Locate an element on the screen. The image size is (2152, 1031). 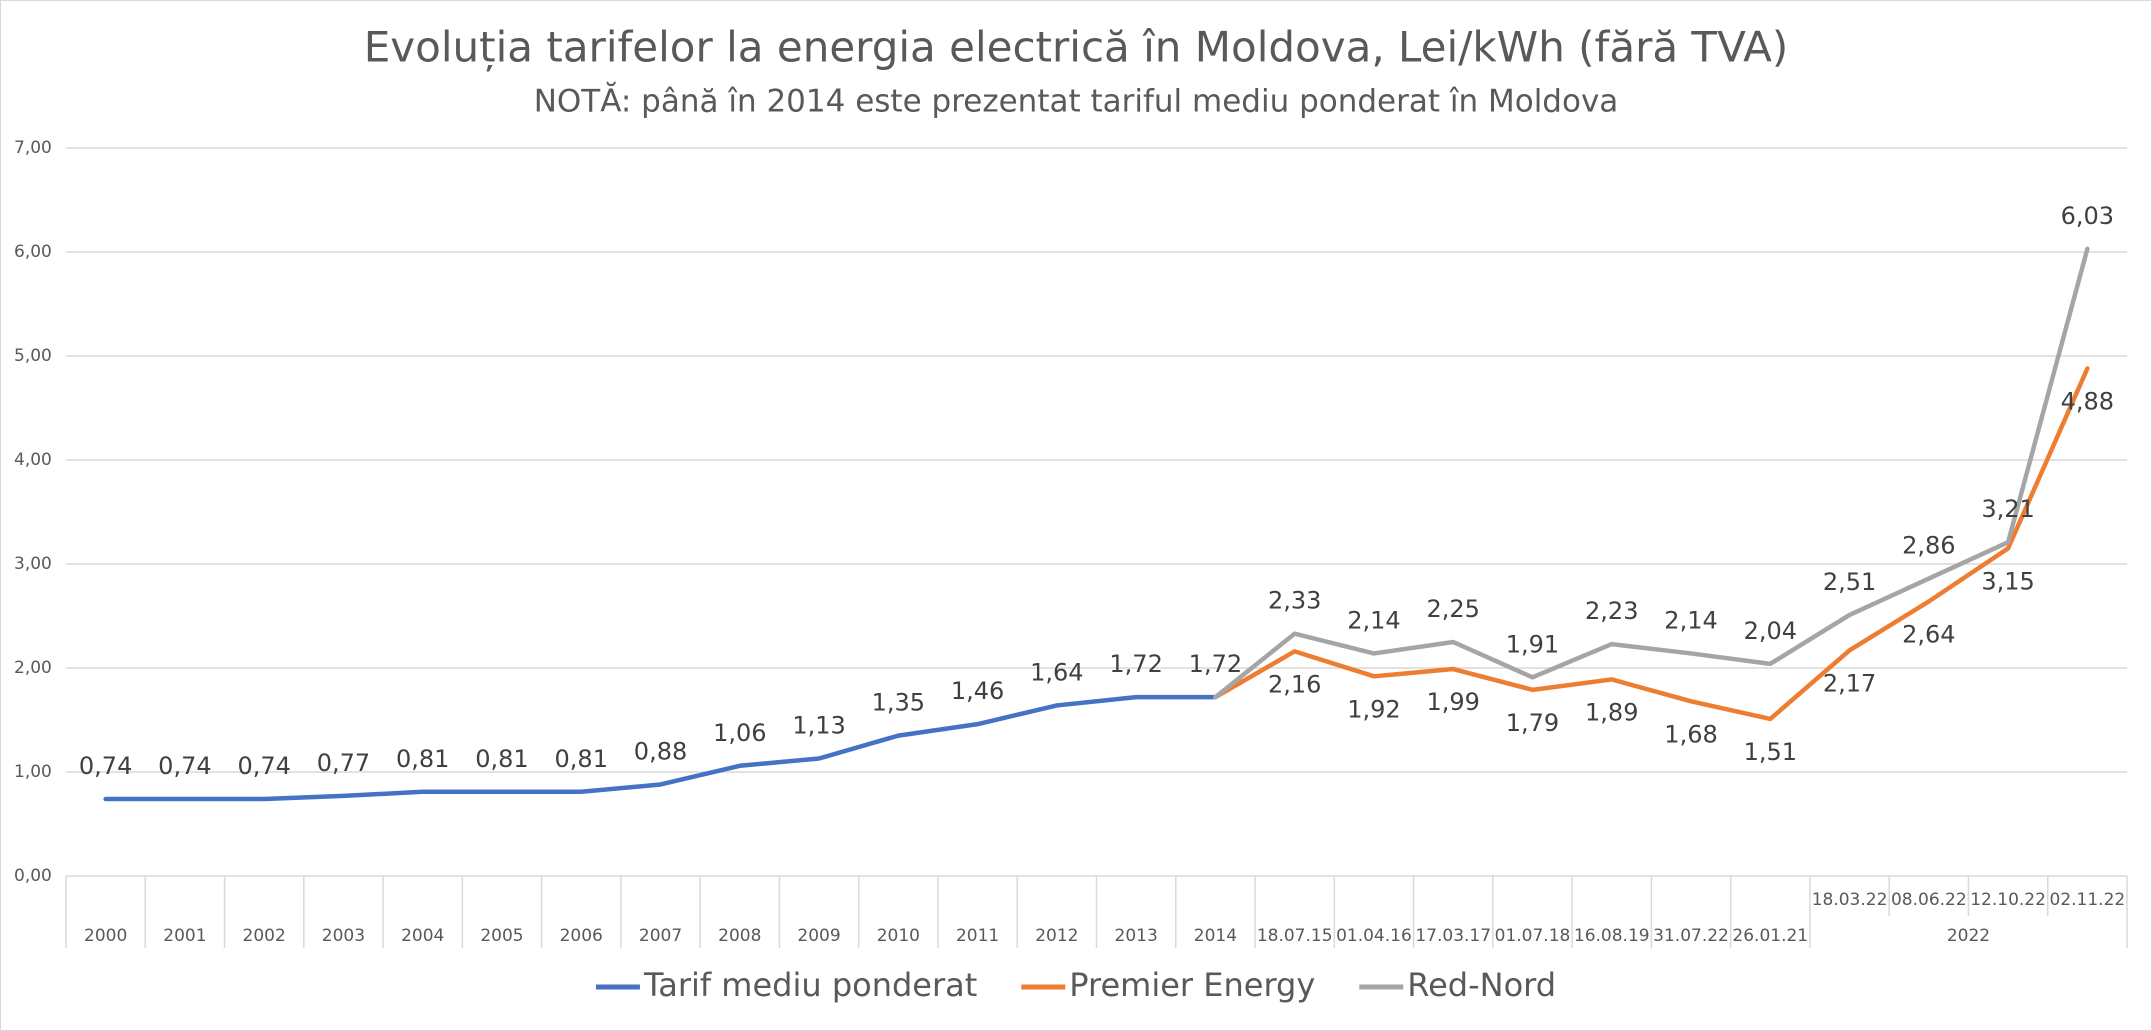
data-label: 1,46 is located at coordinates (977, 691).